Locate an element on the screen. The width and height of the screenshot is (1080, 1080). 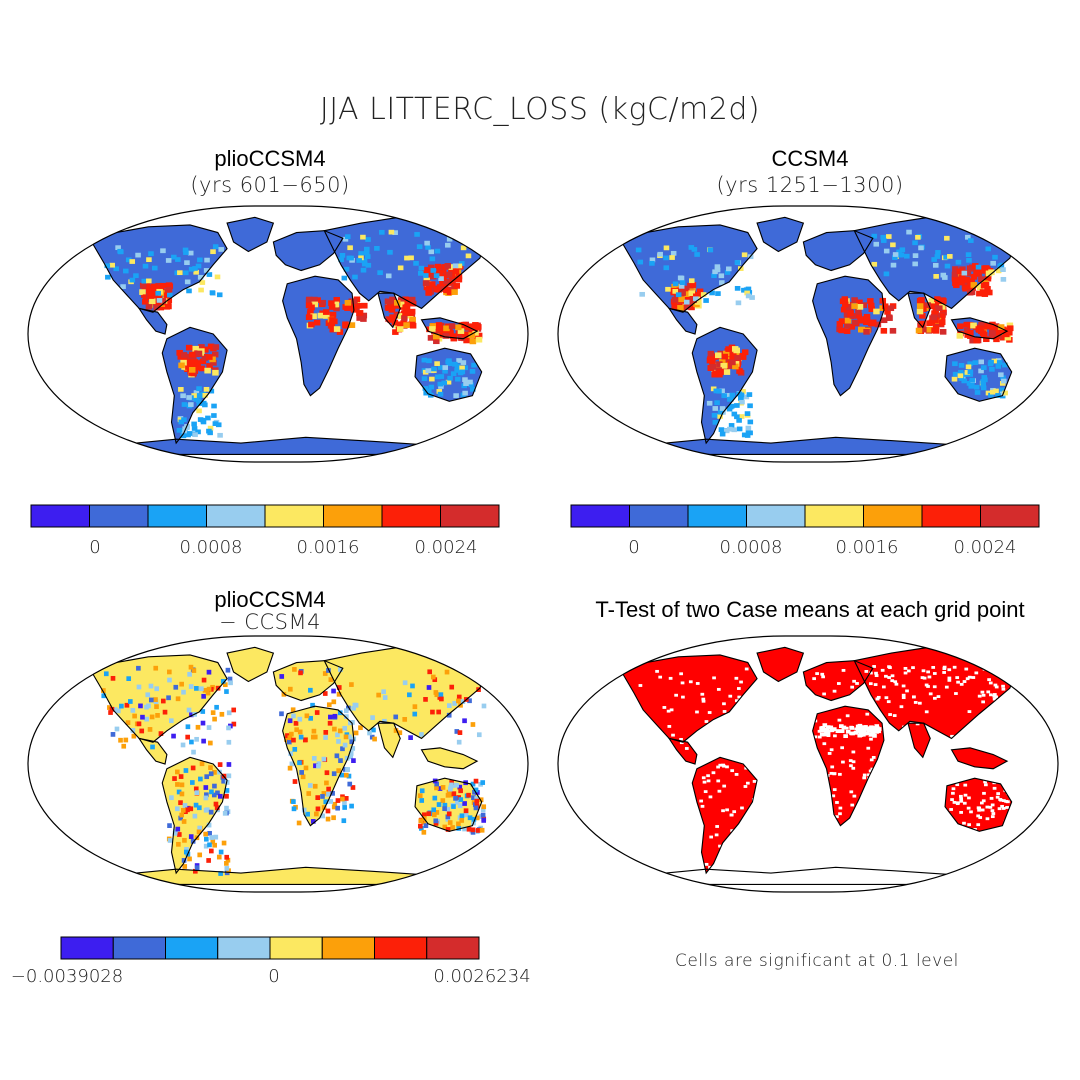
colorbar-3-tick: 0.0026234 is located at coordinates (482, 976).